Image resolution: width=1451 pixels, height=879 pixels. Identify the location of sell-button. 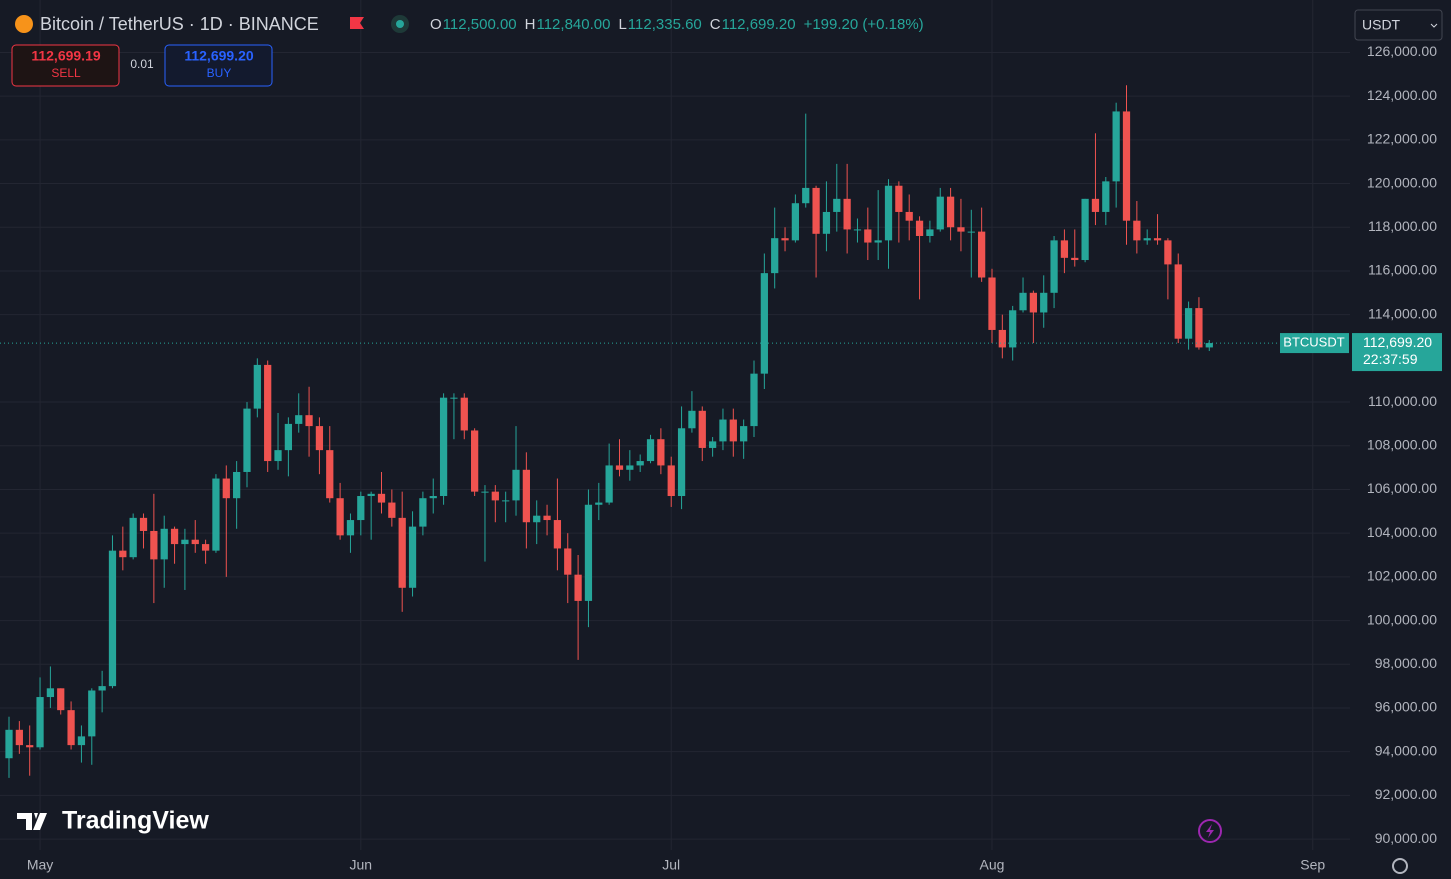
(65, 65).